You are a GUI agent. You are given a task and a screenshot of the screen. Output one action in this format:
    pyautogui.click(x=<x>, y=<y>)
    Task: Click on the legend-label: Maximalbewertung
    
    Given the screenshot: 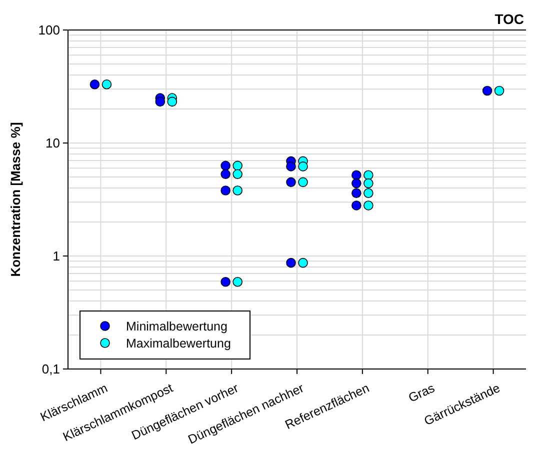 What is the action you would take?
    pyautogui.click(x=178, y=343)
    